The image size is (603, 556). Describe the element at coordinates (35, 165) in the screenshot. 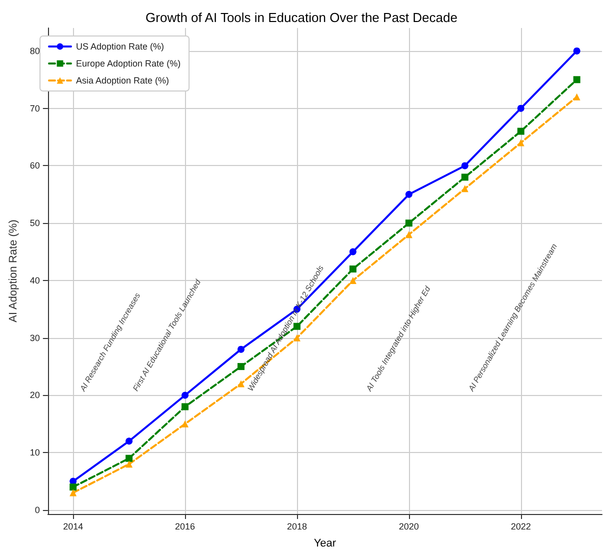

I see `y-tick-label: 60` at that location.